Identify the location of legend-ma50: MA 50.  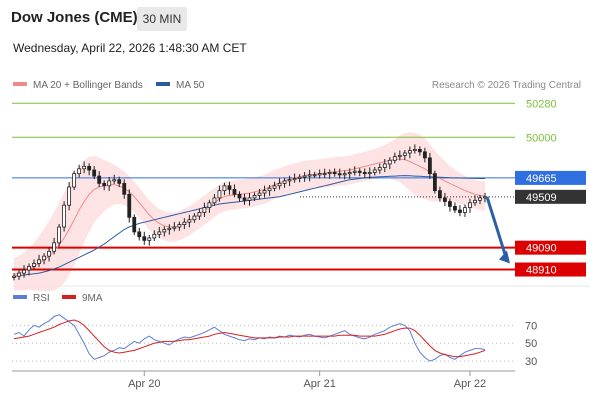
(180, 85).